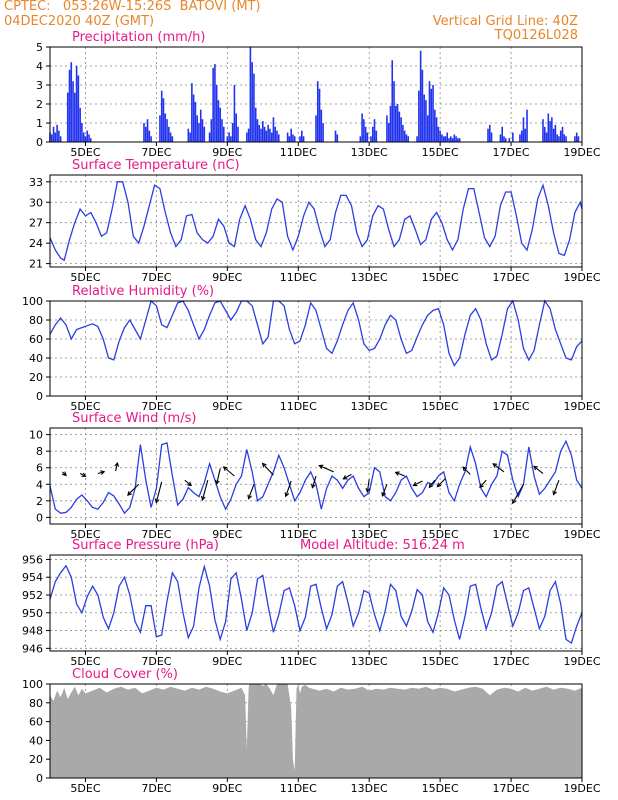  I want to click on y-tick-label: 10, so click(36, 435).